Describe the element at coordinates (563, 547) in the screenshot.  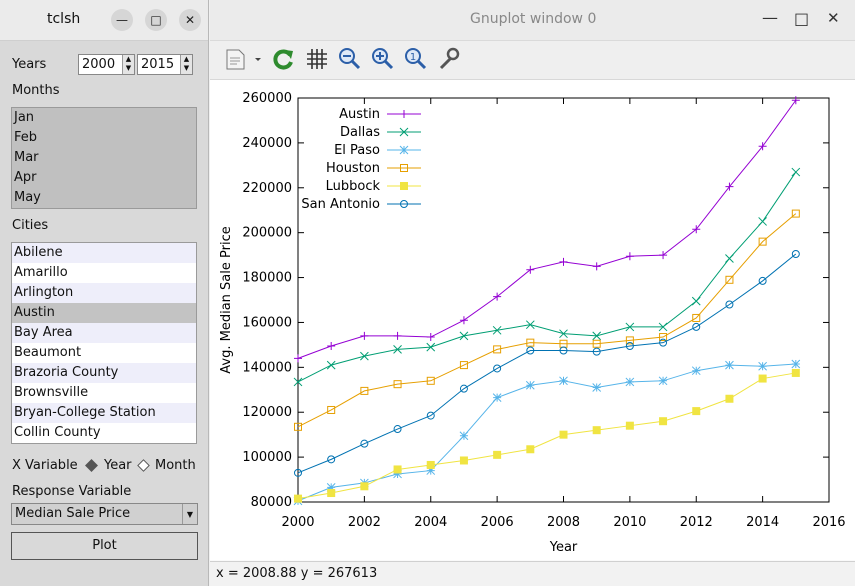
I see `x-axis-label: Year` at that location.